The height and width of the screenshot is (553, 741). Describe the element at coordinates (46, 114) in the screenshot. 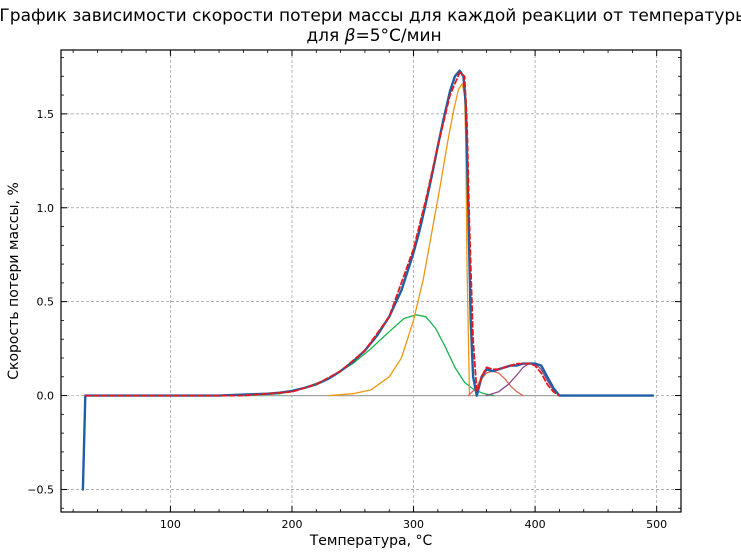

I see `y-tick-label: 1.5` at that location.